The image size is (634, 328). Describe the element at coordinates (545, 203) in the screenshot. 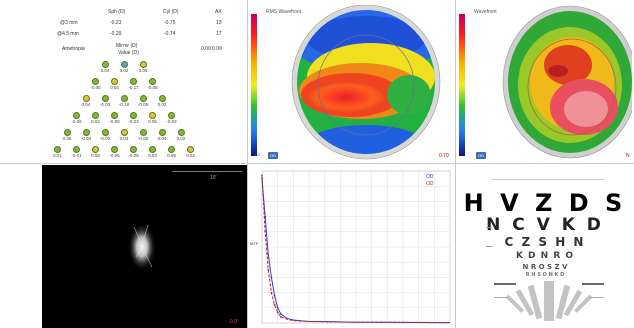

I see `eye-row-1: H V Z D S` at that location.